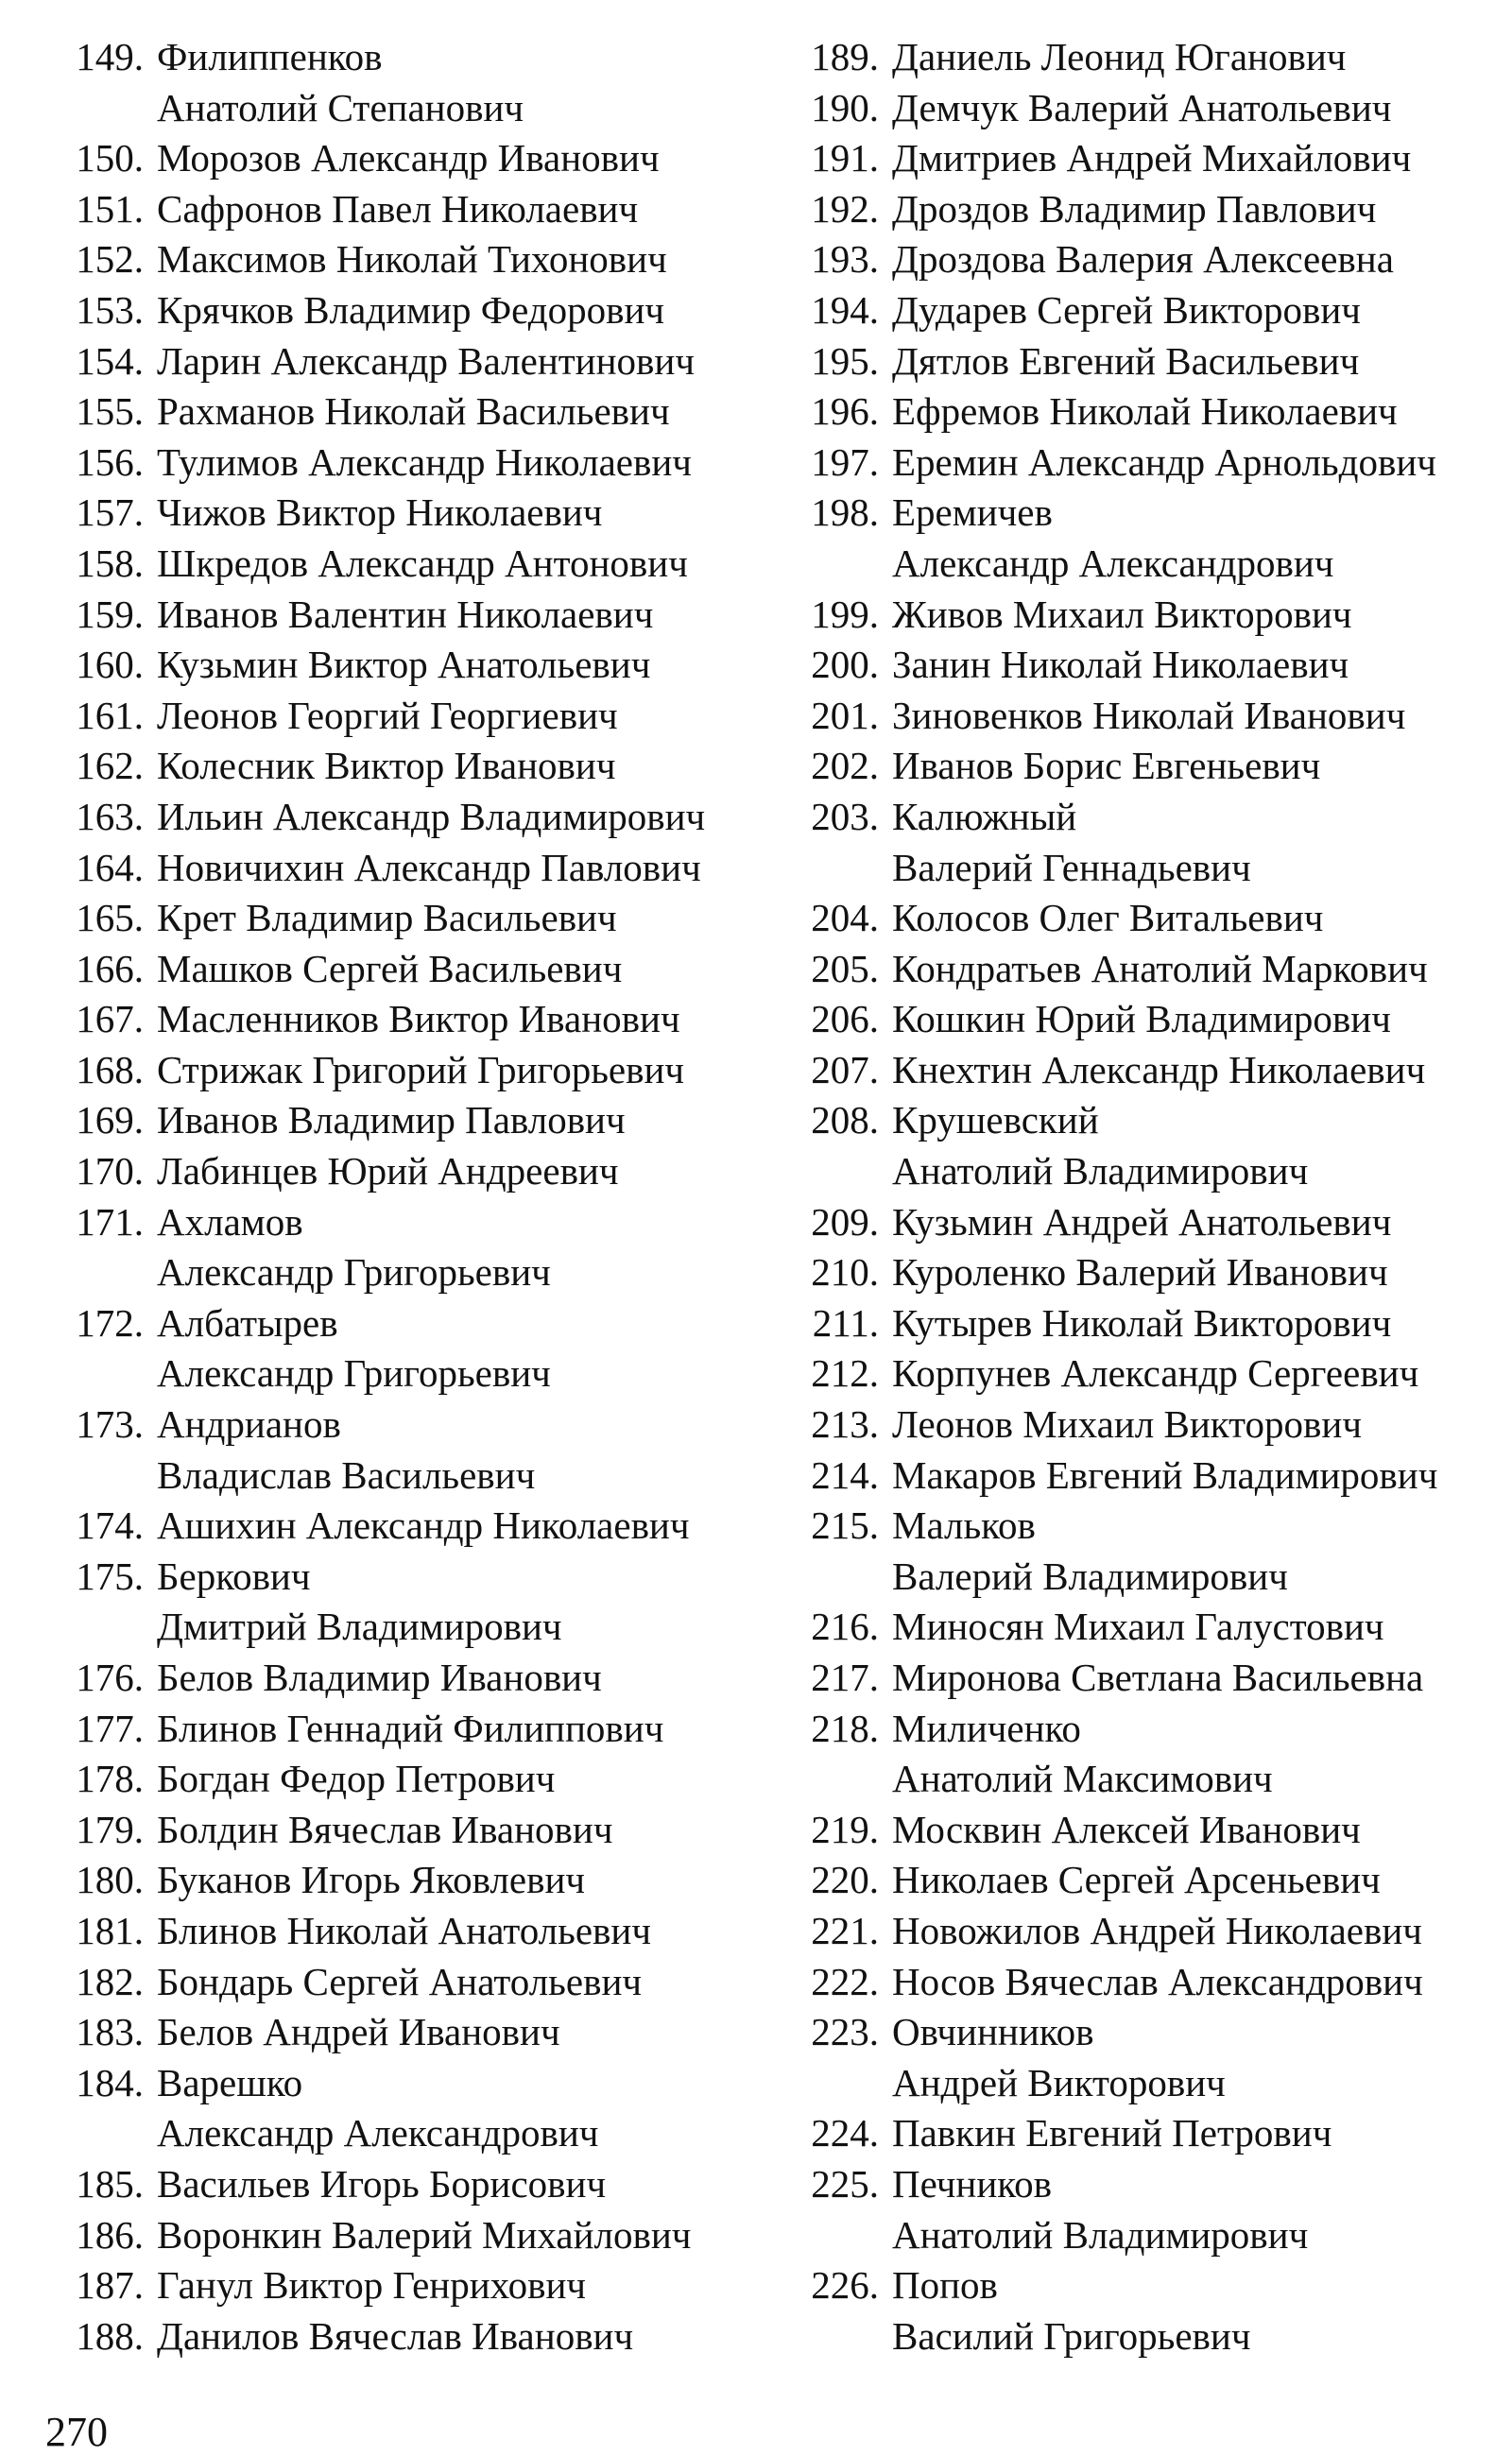 The width and height of the screenshot is (1512, 2456). Describe the element at coordinates (249, 1424) in the screenshot. I see `name-line: Андрианов` at that location.